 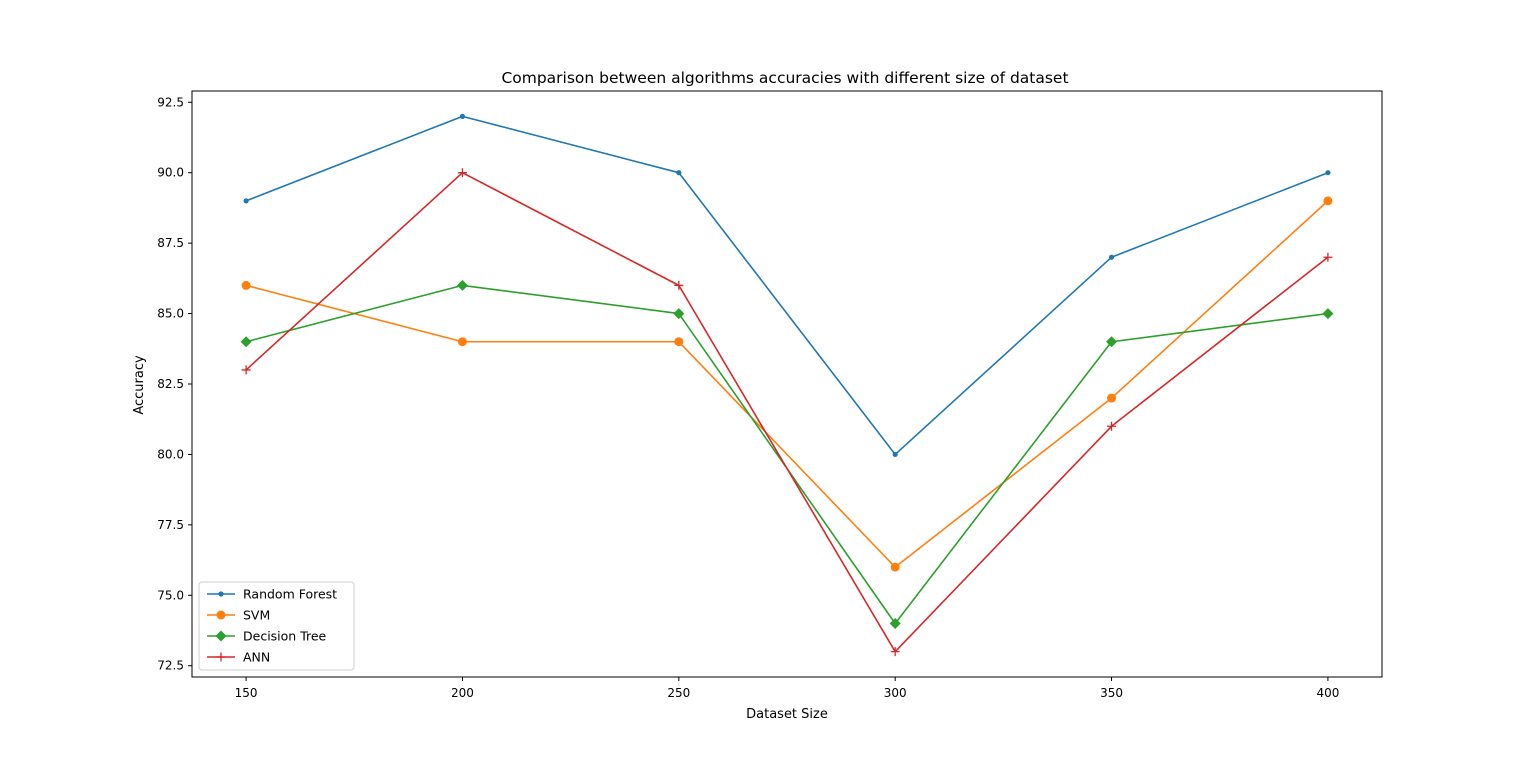 I want to click on y-tick-label: 80.0, so click(x=170, y=454).